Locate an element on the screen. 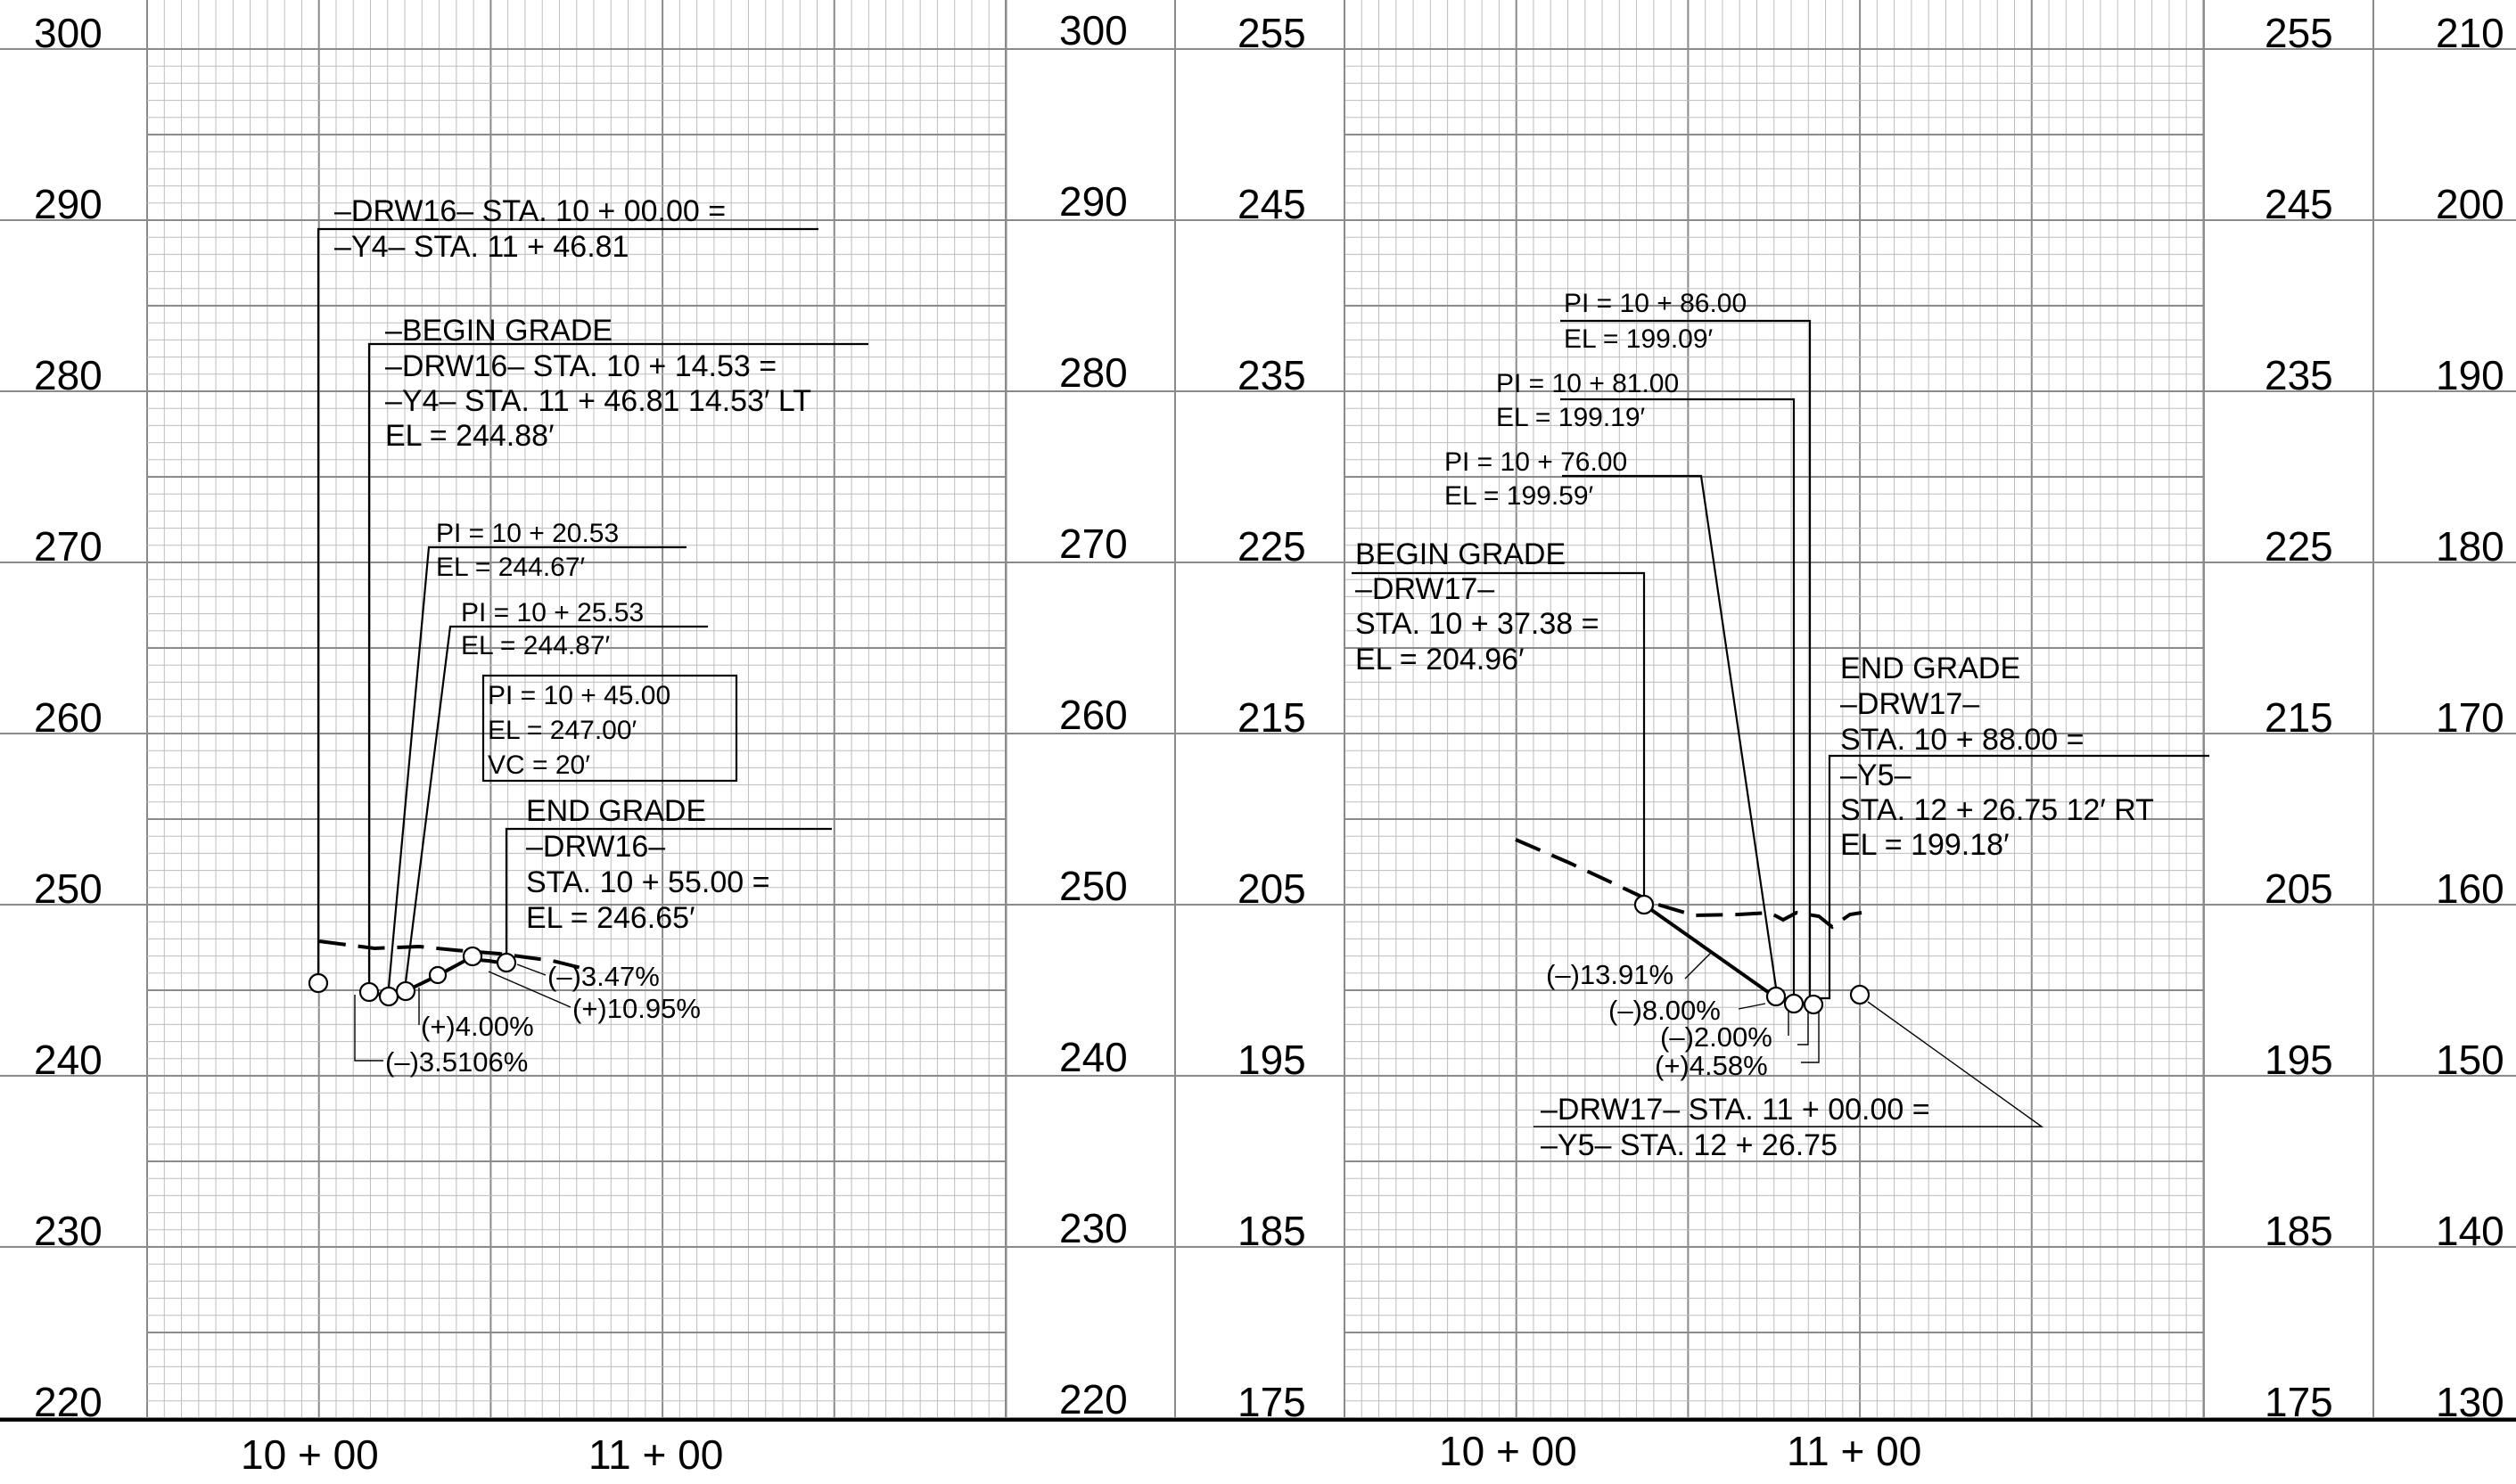  axis-tick: 250 is located at coordinates (1093, 886).